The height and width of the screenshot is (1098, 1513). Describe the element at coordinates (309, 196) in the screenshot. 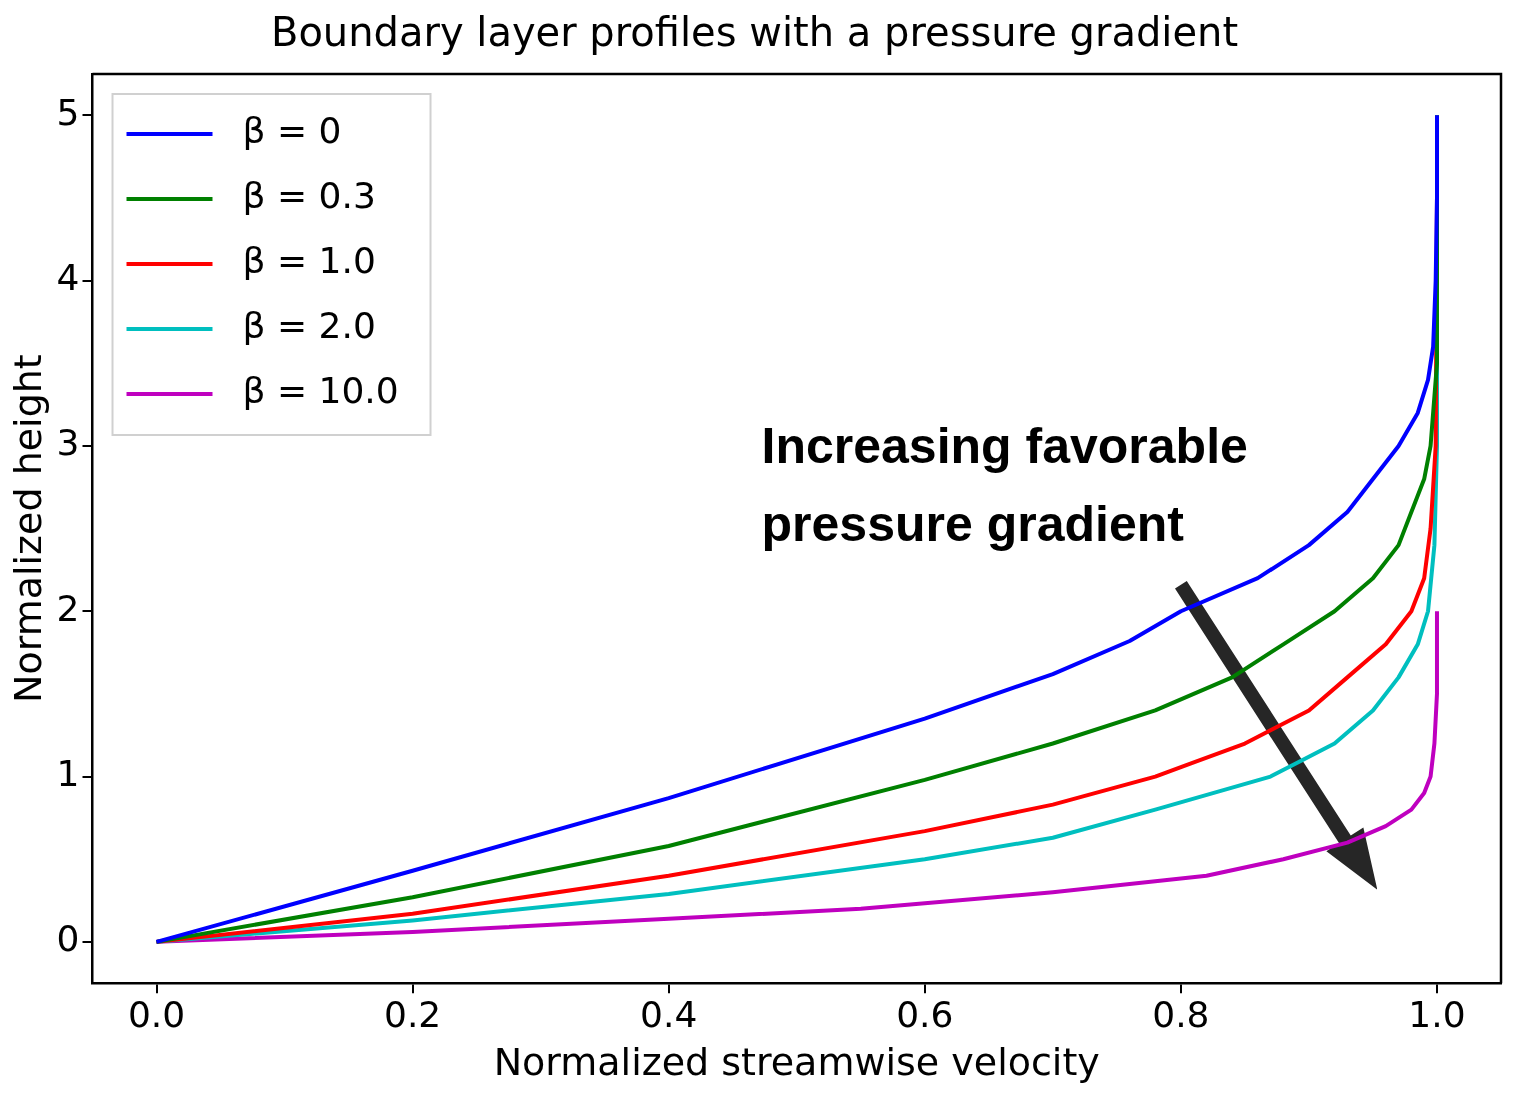

I see `legend-label: β = 0.3` at that location.